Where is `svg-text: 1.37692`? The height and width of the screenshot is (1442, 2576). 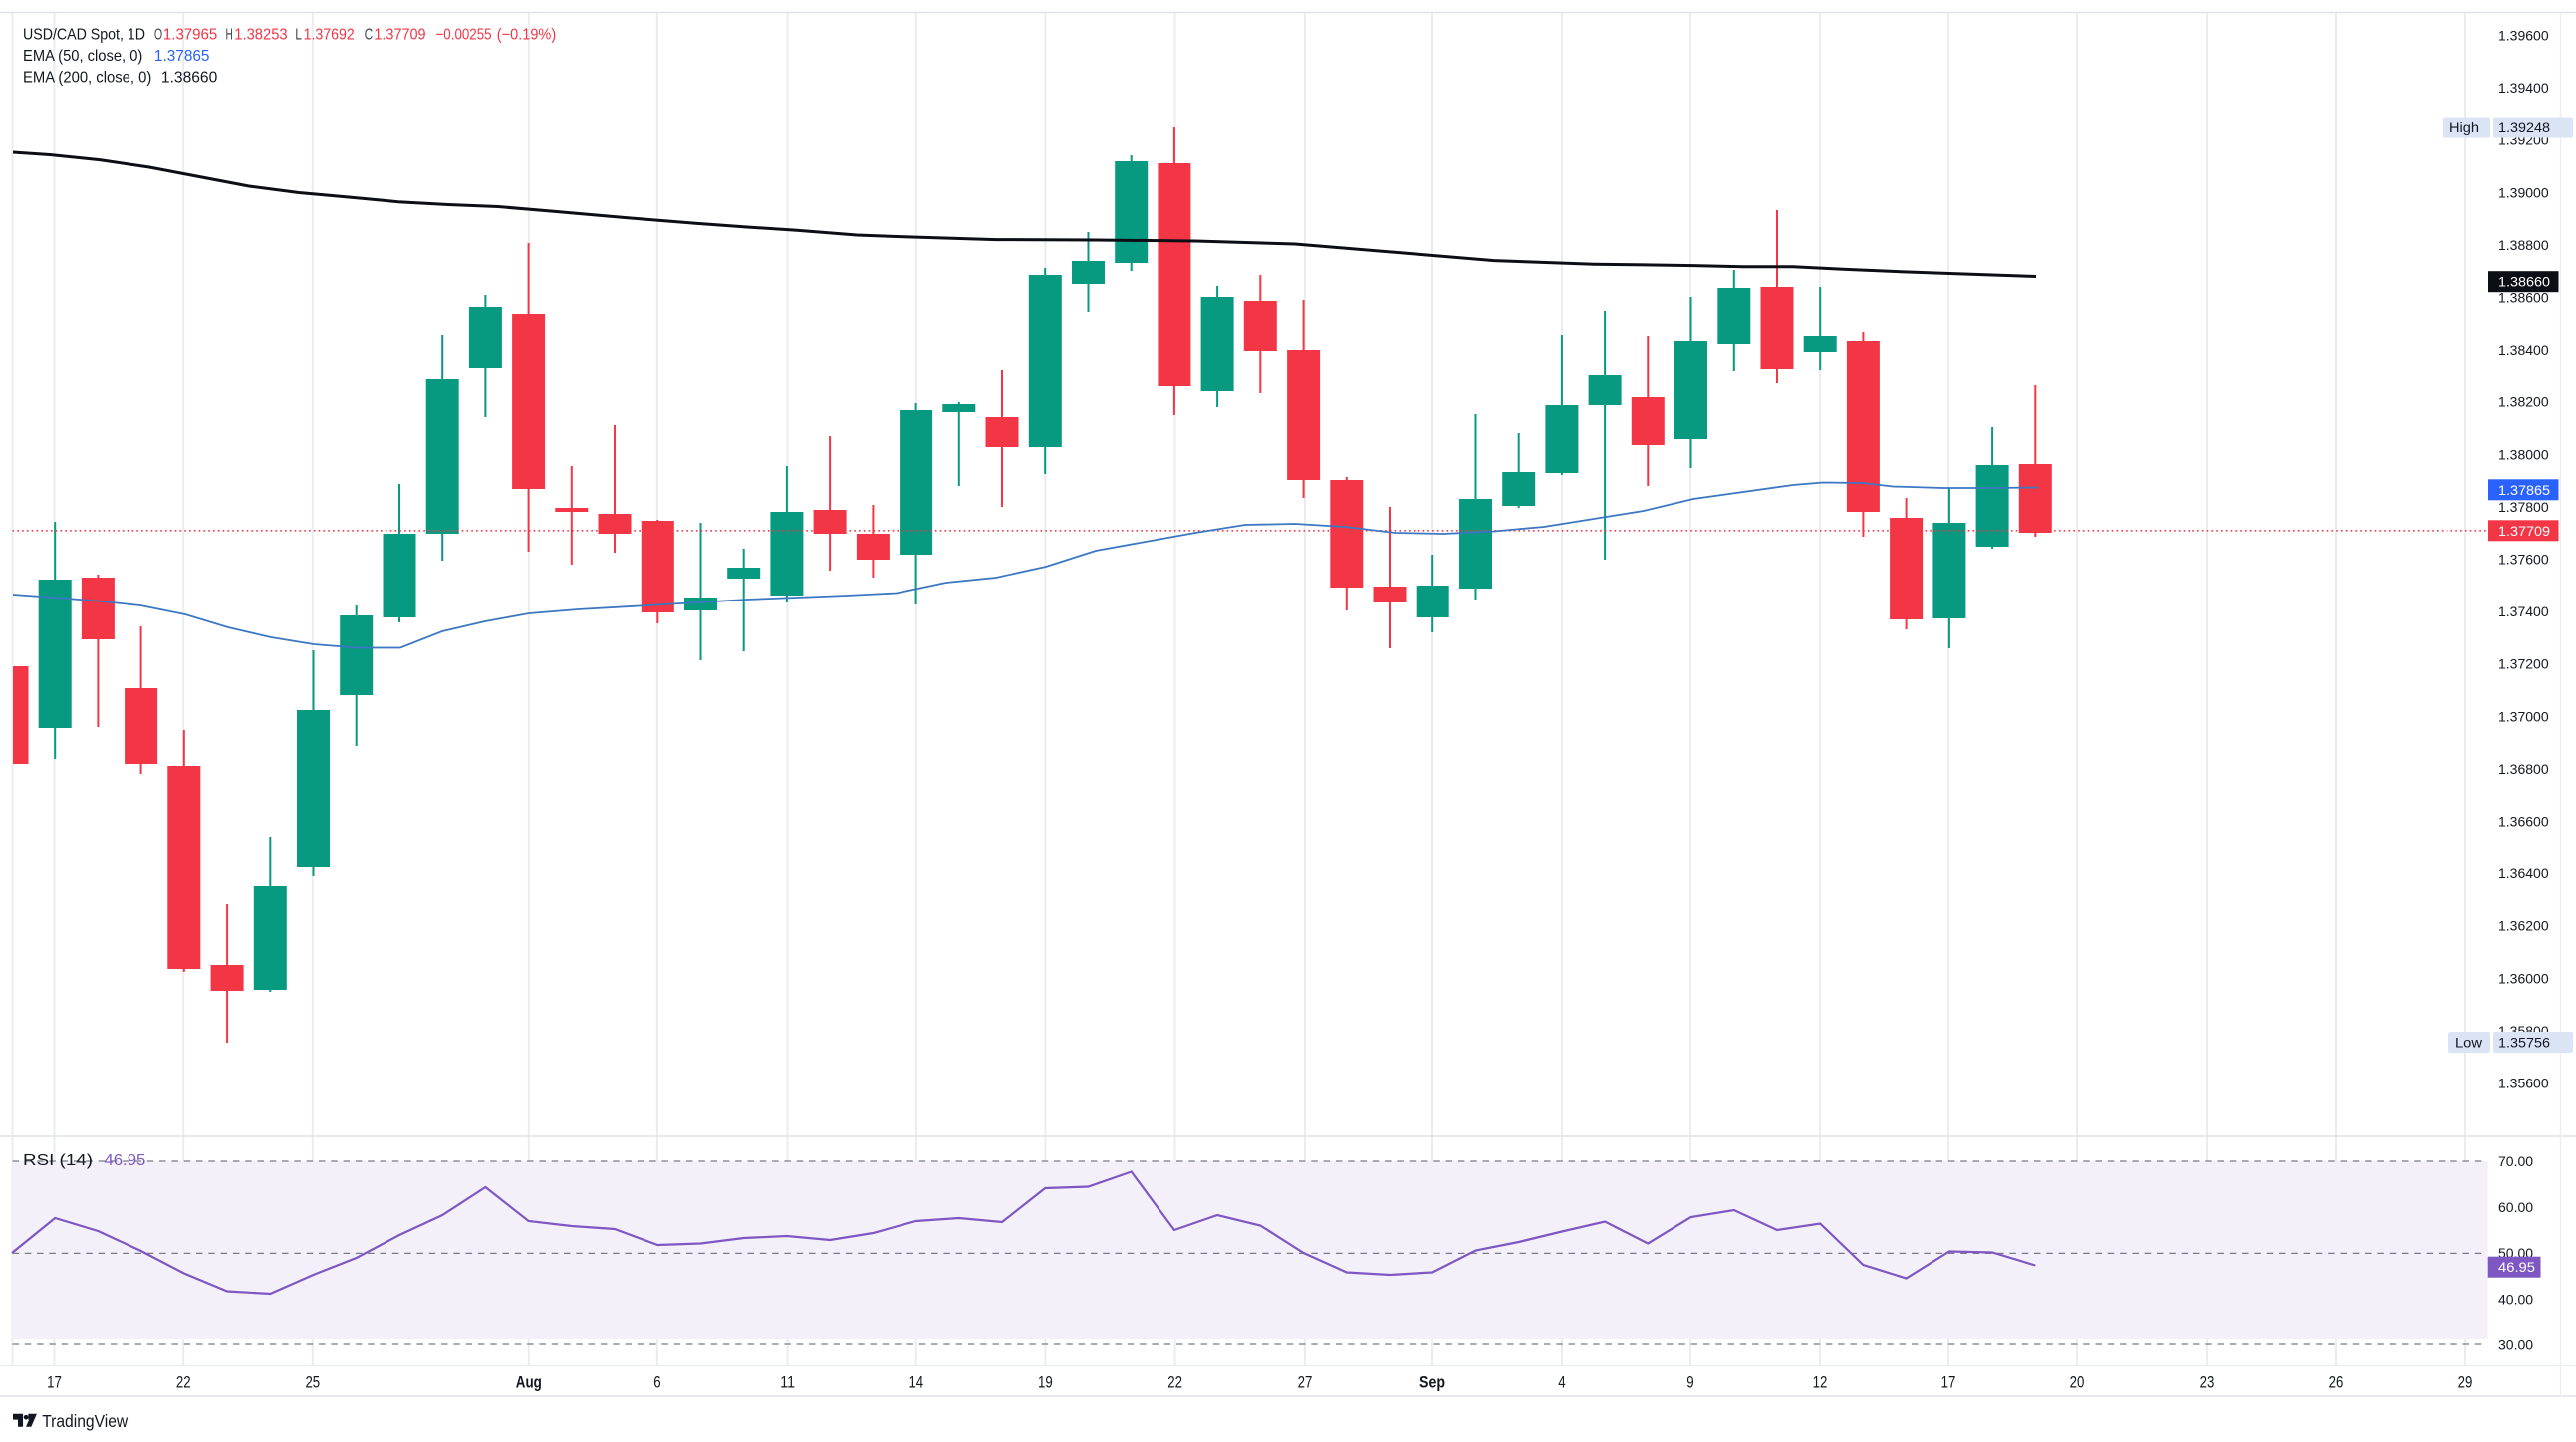 svg-text: 1.37692 is located at coordinates (329, 35).